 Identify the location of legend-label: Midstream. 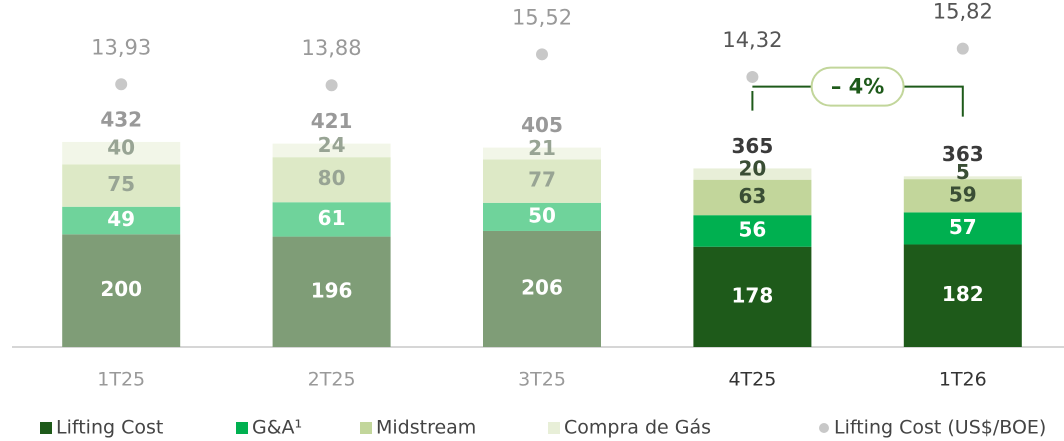
(426, 428).